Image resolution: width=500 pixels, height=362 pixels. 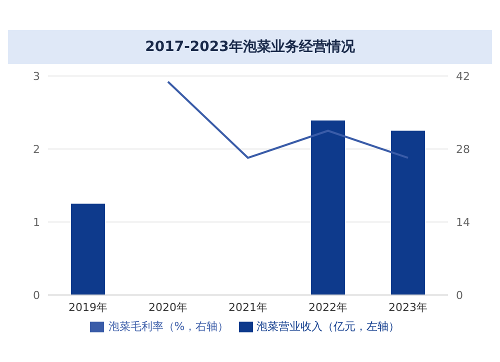 What do you see at coordinates (36, 149) in the screenshot?
I see `y-tick-label: 2` at bounding box center [36, 149].